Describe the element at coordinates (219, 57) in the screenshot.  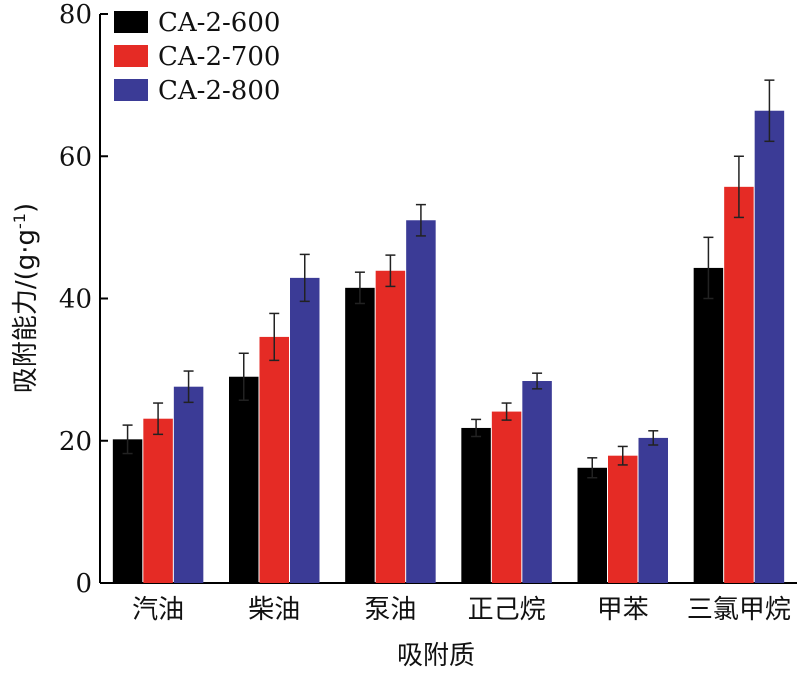
I see `legend-label: CA-2-700` at that location.